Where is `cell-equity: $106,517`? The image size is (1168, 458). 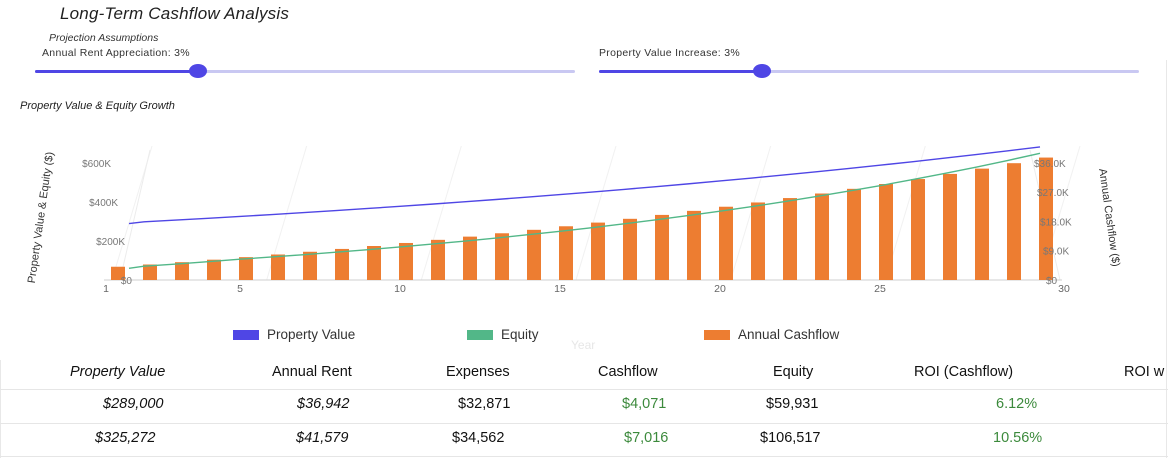
cell-equity: $106,517 is located at coordinates (790, 438).